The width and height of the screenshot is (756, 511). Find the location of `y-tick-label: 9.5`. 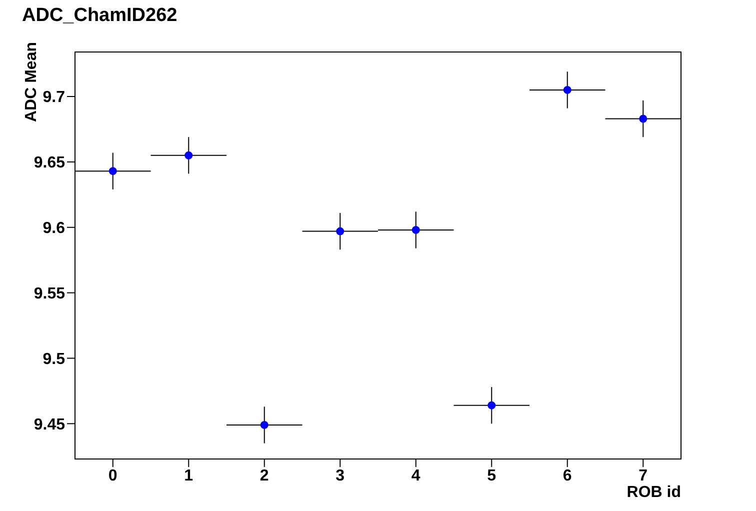

y-tick-label: 9.5 is located at coordinates (54, 359).